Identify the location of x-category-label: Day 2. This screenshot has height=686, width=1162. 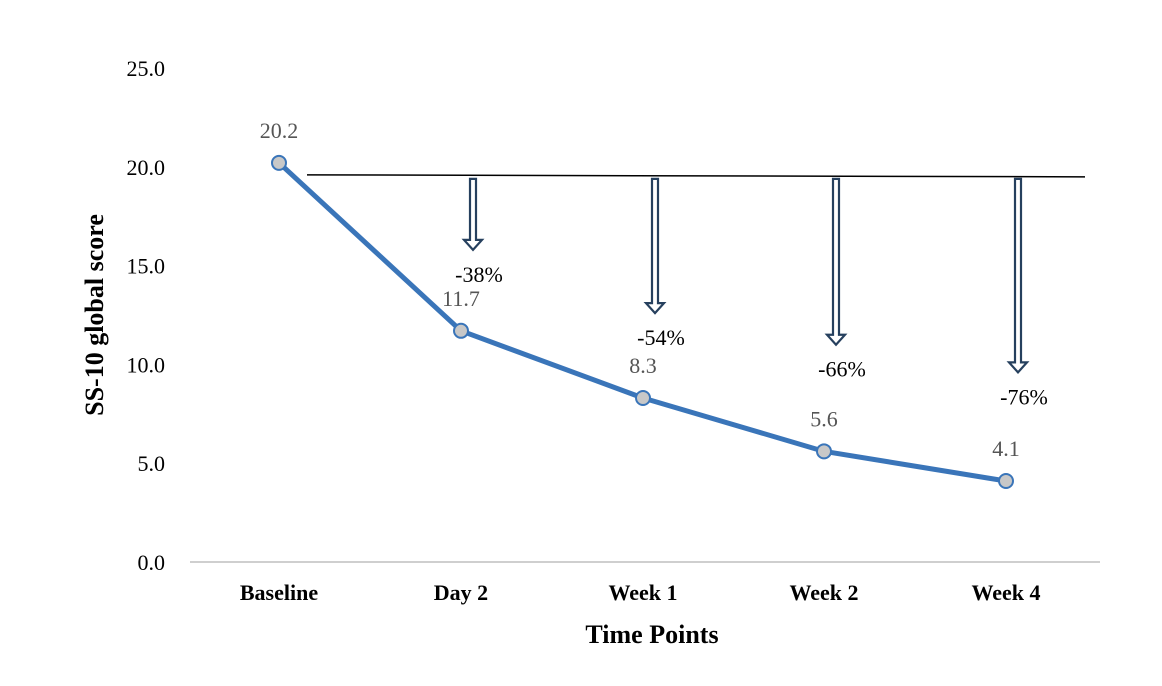
(461, 592).